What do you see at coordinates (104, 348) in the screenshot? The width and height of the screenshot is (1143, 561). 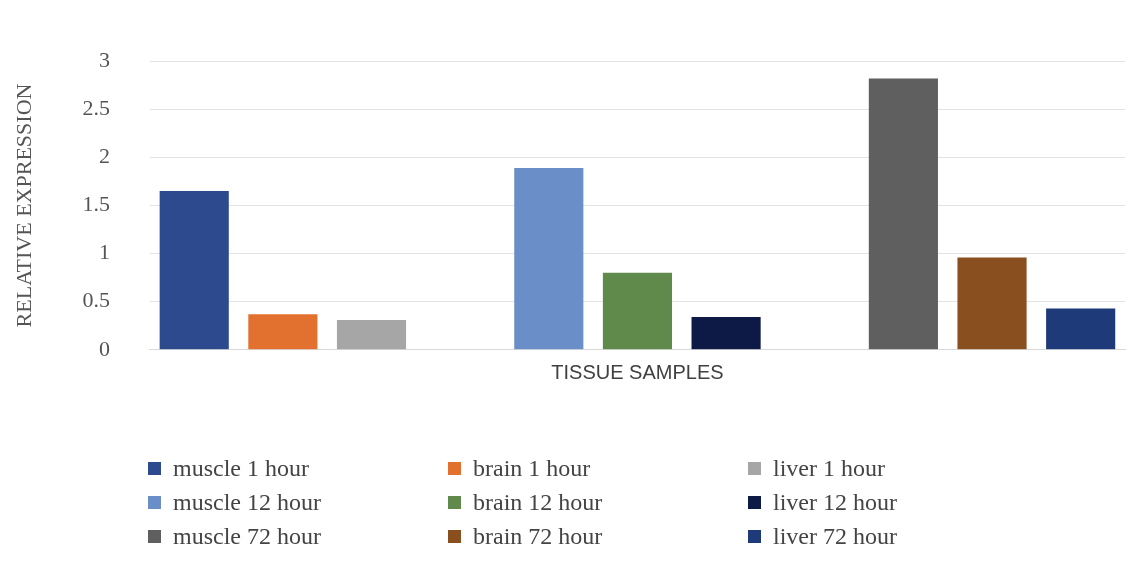 I see `y-tick-label: 0` at bounding box center [104, 348].